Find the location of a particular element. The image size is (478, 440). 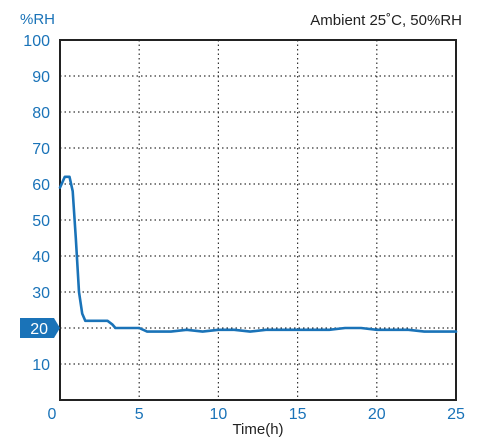

x-tick-label: 25 is located at coordinates (456, 414).